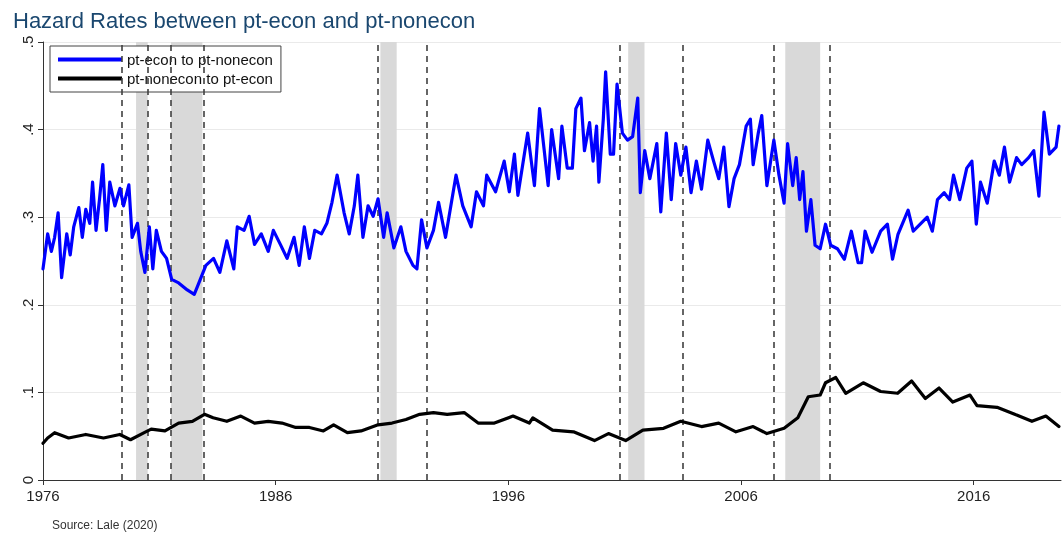  What do you see at coordinates (200, 59) in the screenshot?
I see `legend-label: pt-econ to pt-nonecon` at bounding box center [200, 59].